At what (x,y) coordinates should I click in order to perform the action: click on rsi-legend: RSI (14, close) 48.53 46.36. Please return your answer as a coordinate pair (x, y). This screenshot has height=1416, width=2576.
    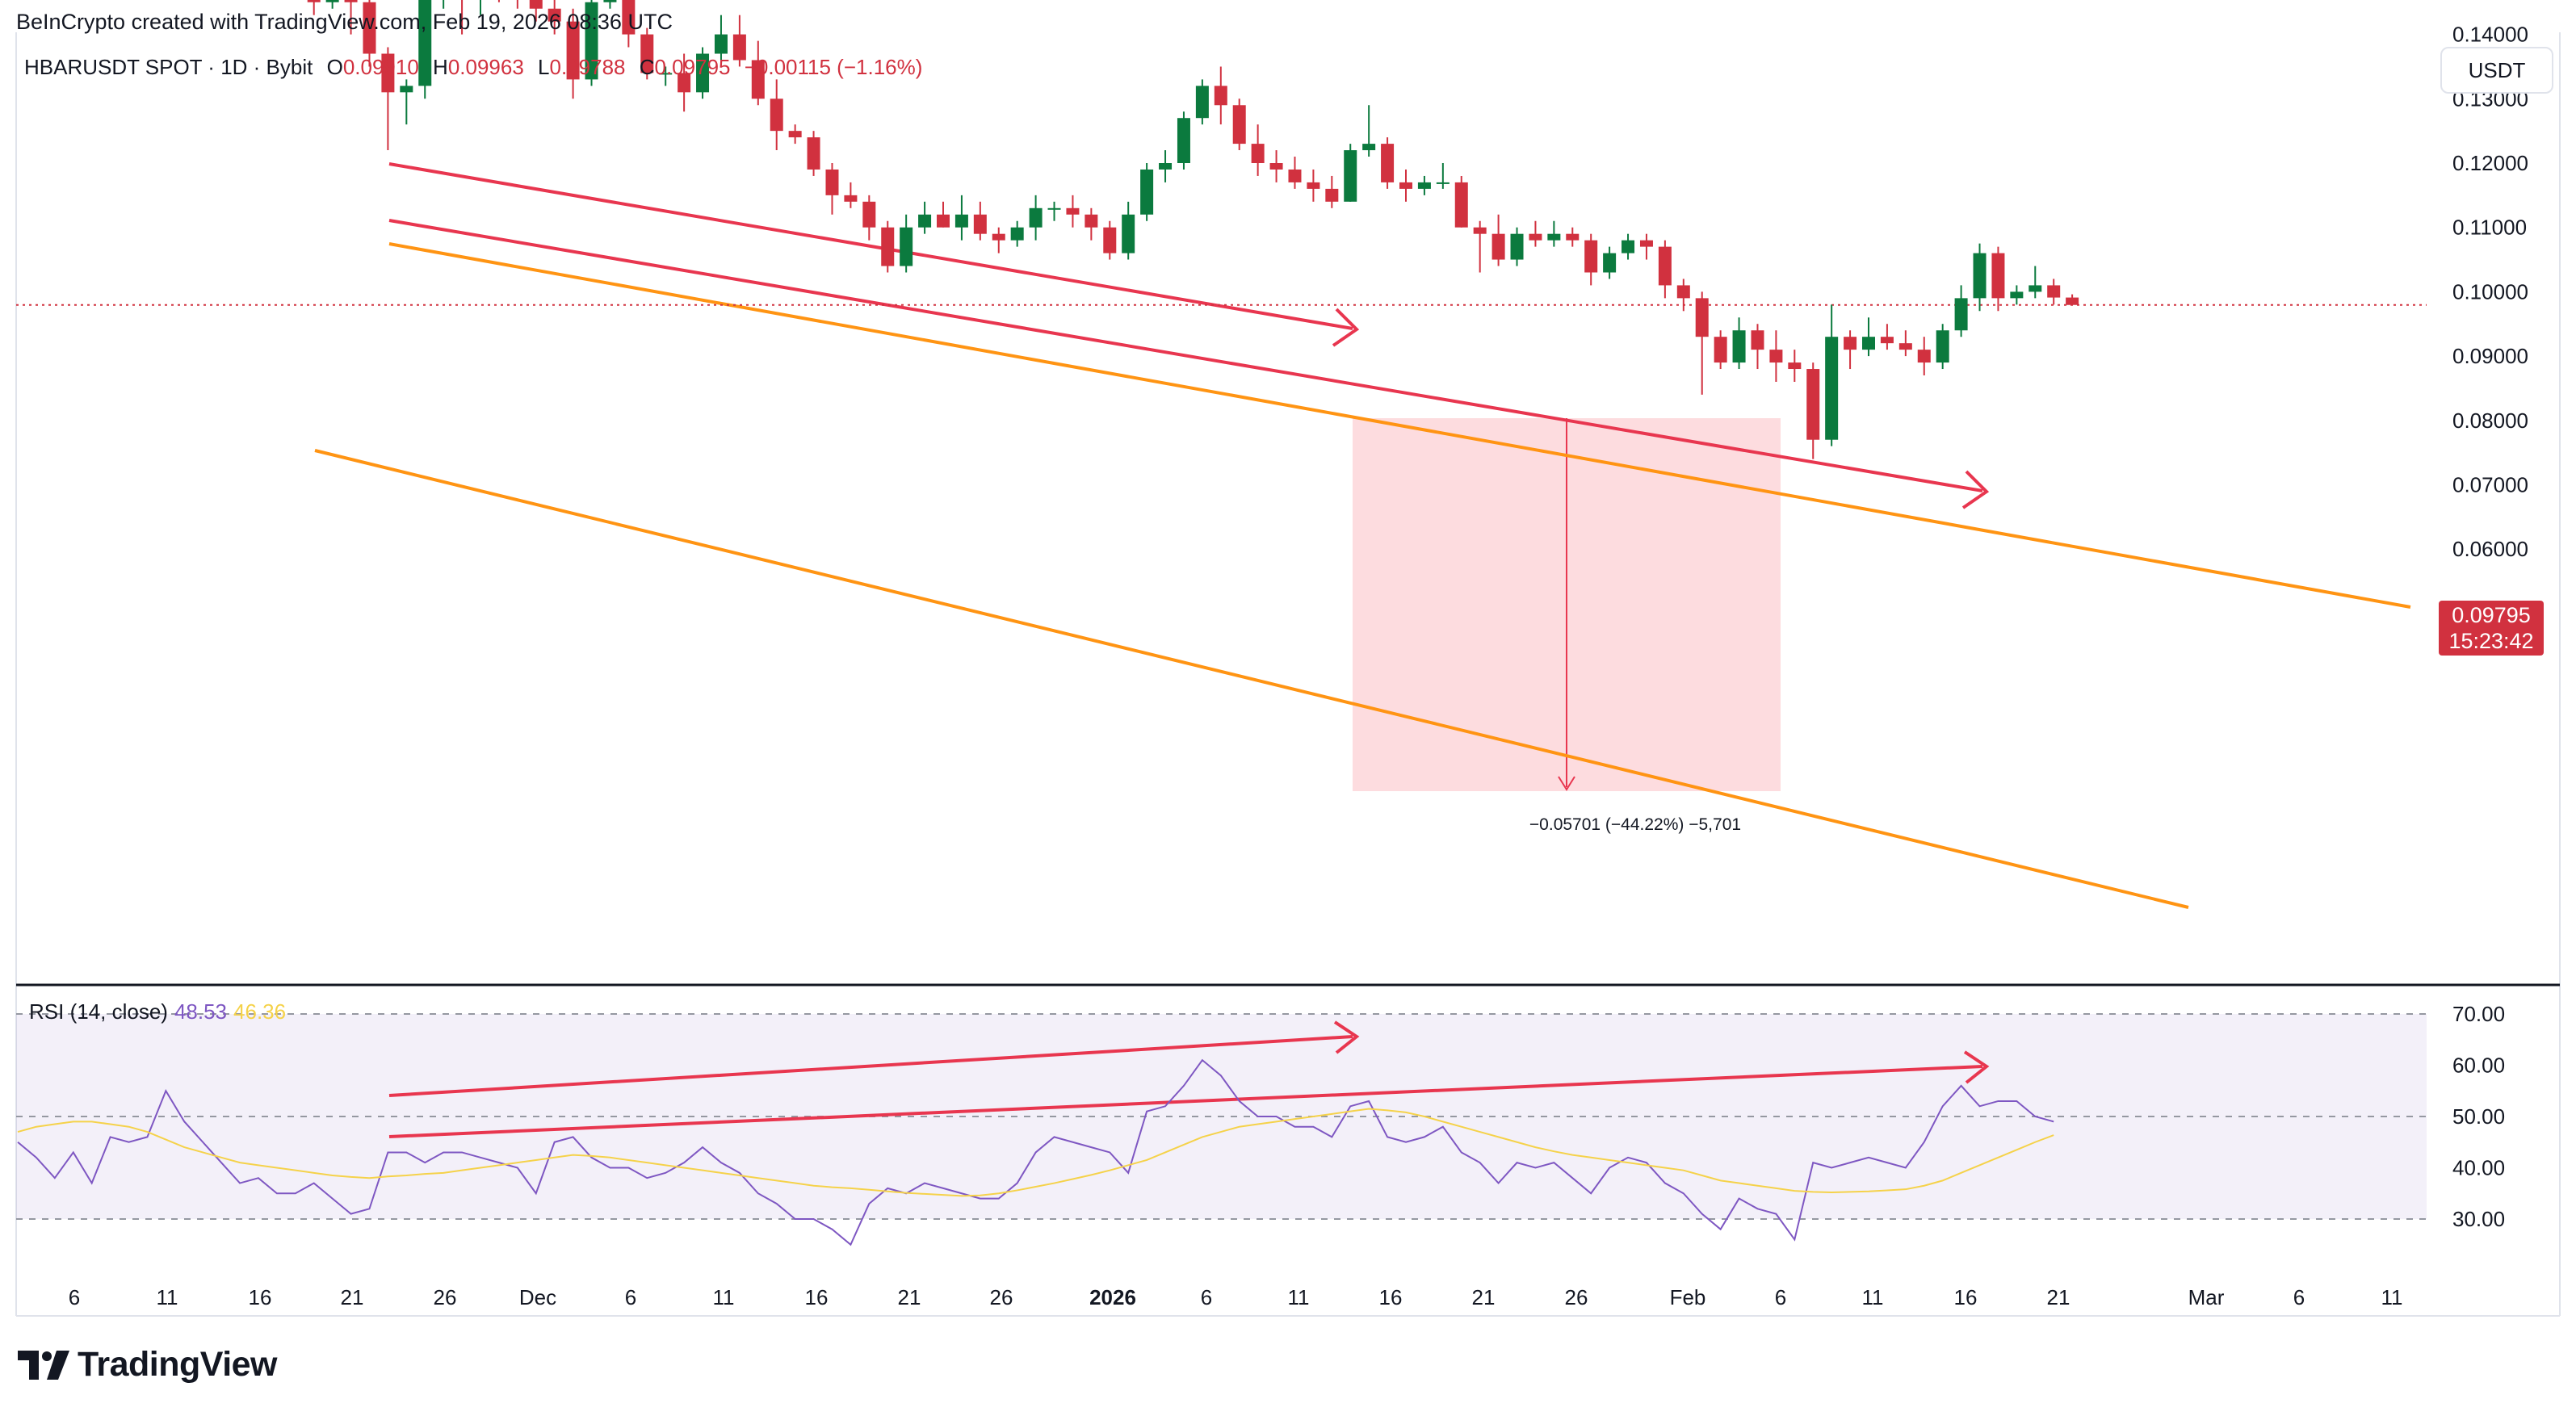
    Looking at the image, I should click on (157, 1011).